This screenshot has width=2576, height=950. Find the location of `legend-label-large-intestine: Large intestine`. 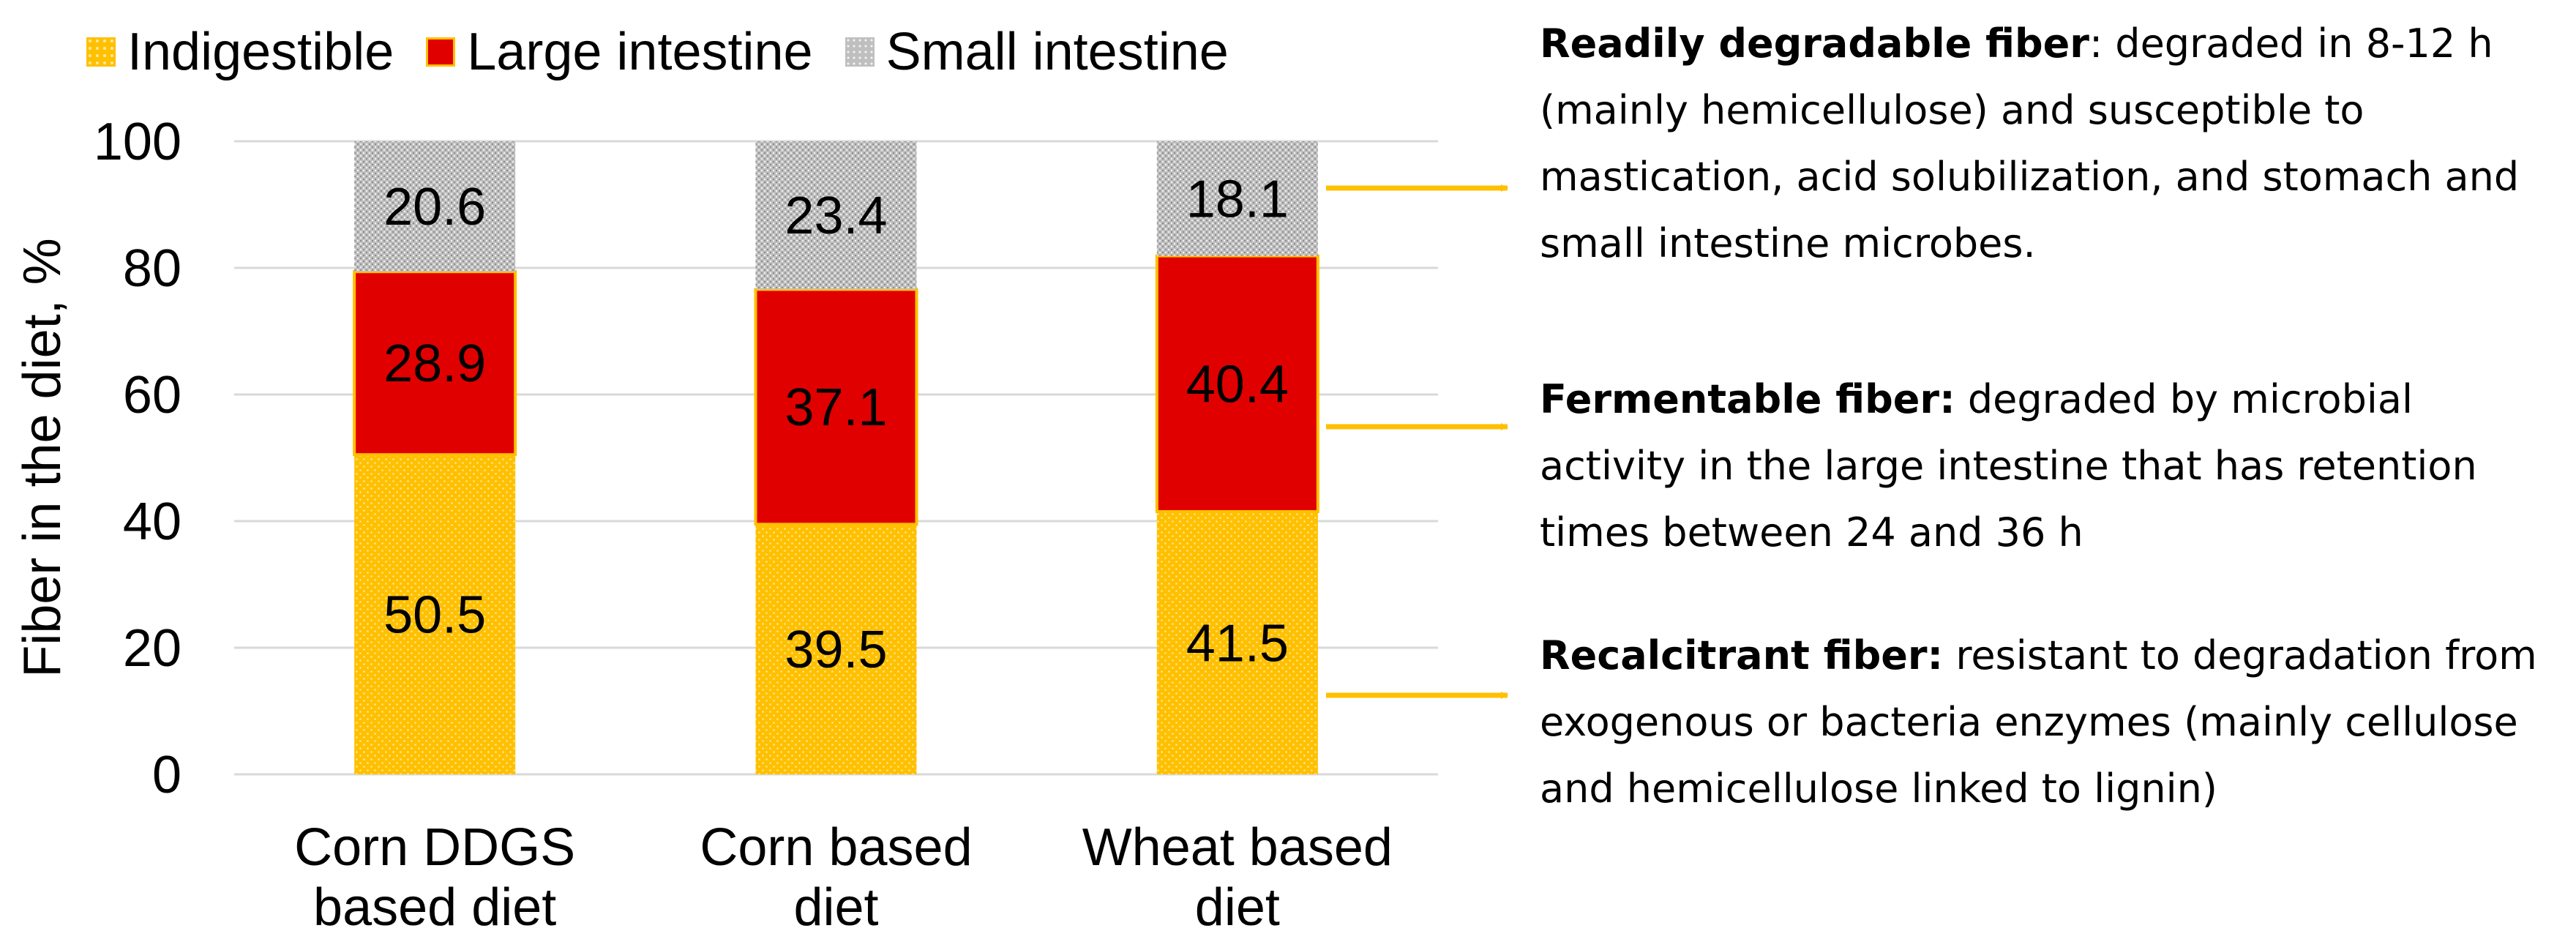

legend-label-large-intestine: Large intestine is located at coordinates (640, 52).